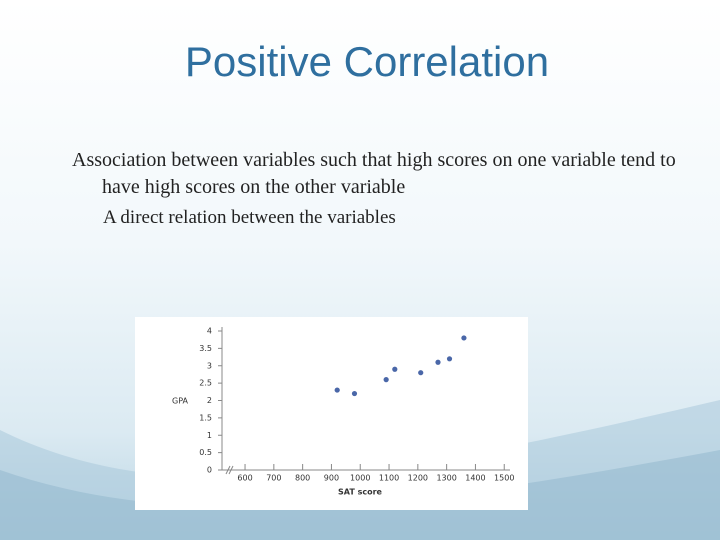 The width and height of the screenshot is (720, 540). I want to click on slide-title: Positive Correlation, so click(367, 61).